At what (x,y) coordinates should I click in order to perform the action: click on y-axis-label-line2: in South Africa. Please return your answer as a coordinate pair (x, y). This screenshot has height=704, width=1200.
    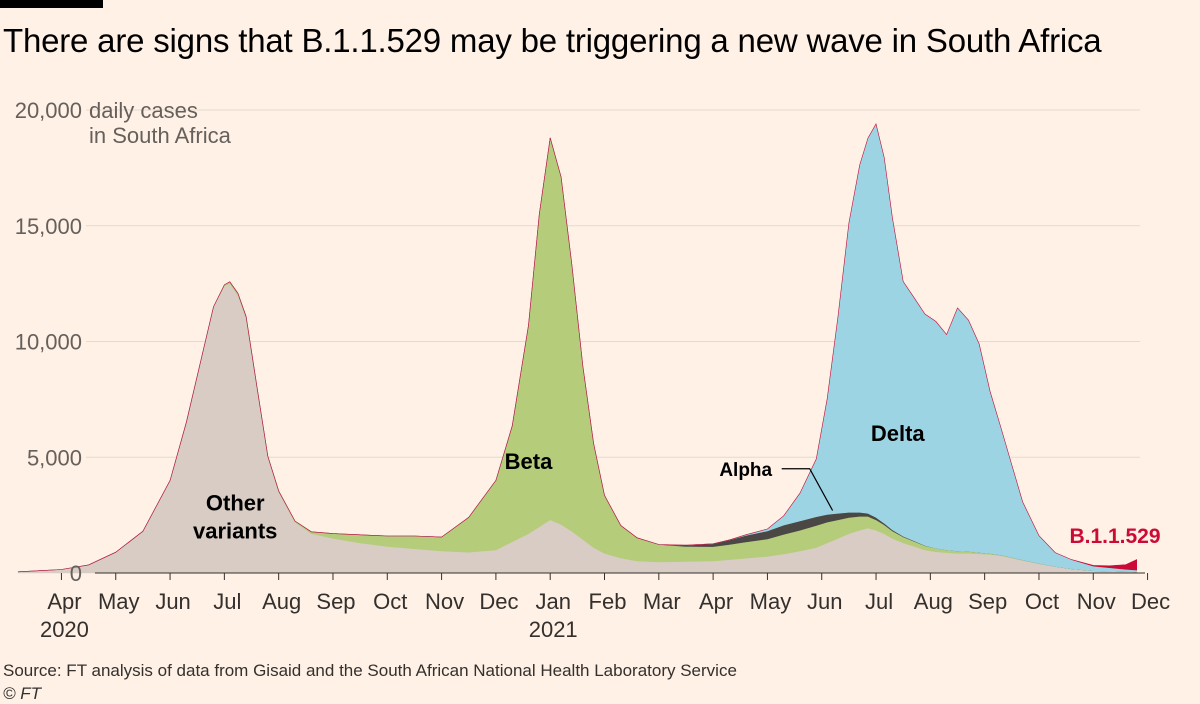
    Looking at the image, I should click on (160, 135).